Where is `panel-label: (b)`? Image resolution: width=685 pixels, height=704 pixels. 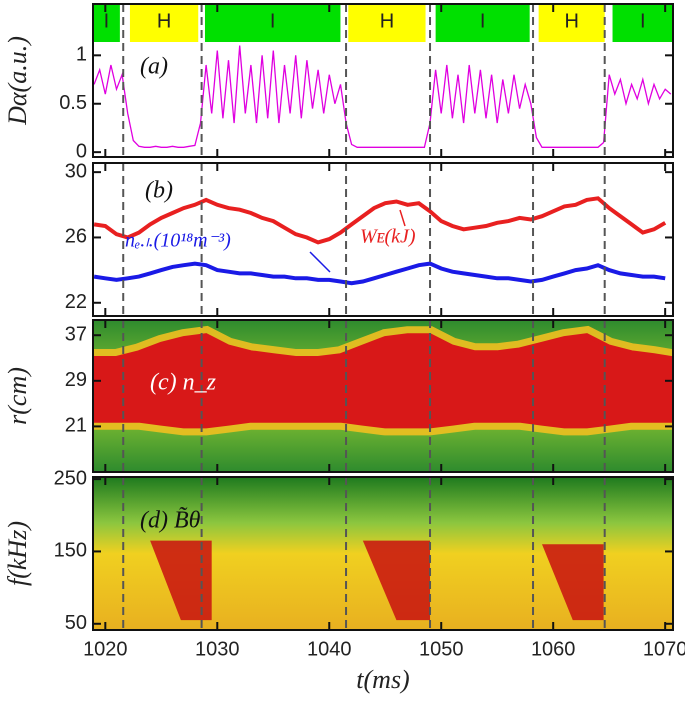 panel-label: (b) is located at coordinates (159, 191).